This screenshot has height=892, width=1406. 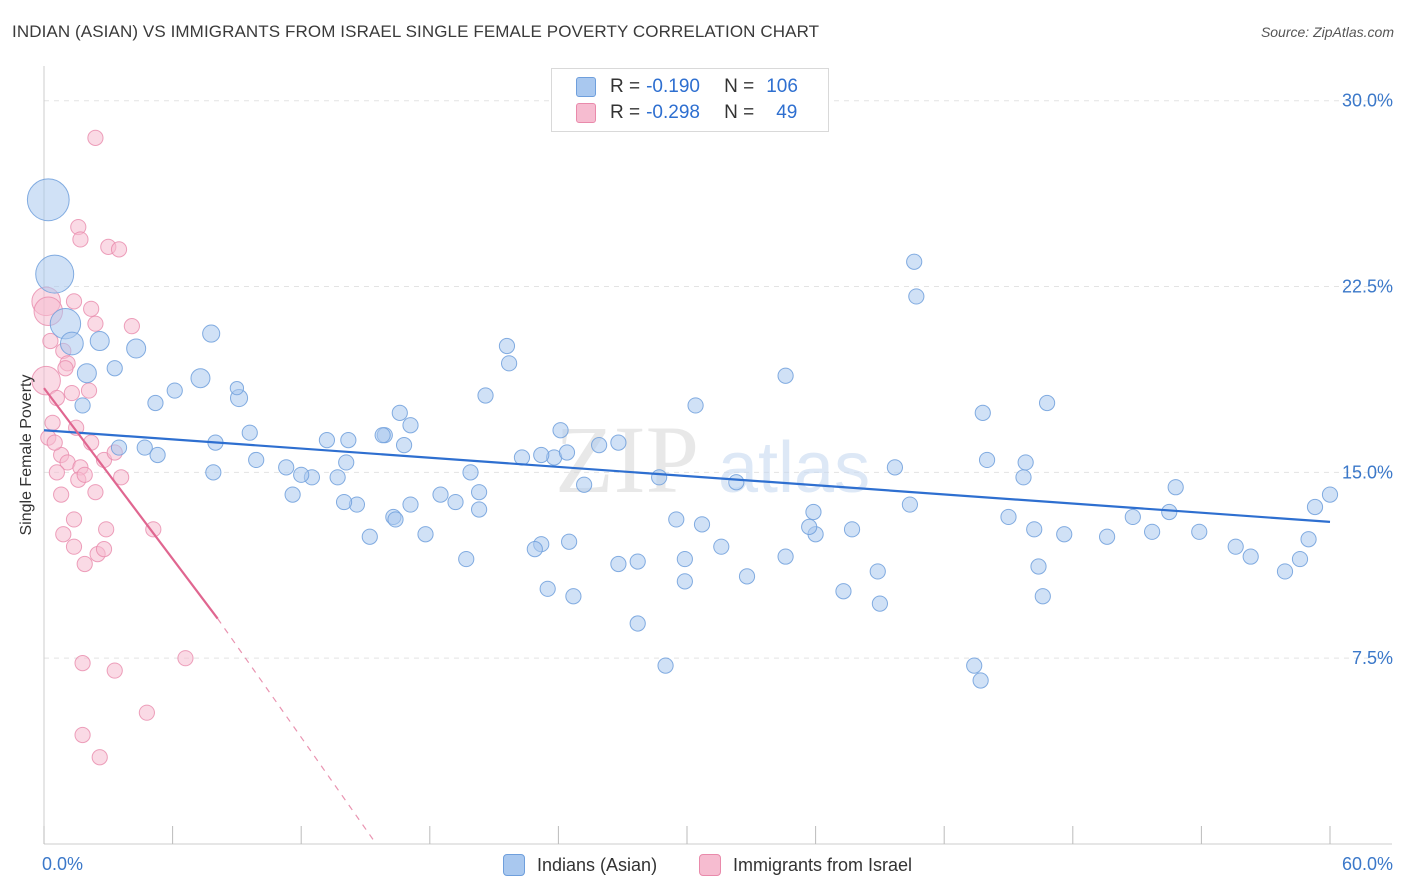 I want to click on x-tick-label-min: 0.0%, so click(x=62, y=864).